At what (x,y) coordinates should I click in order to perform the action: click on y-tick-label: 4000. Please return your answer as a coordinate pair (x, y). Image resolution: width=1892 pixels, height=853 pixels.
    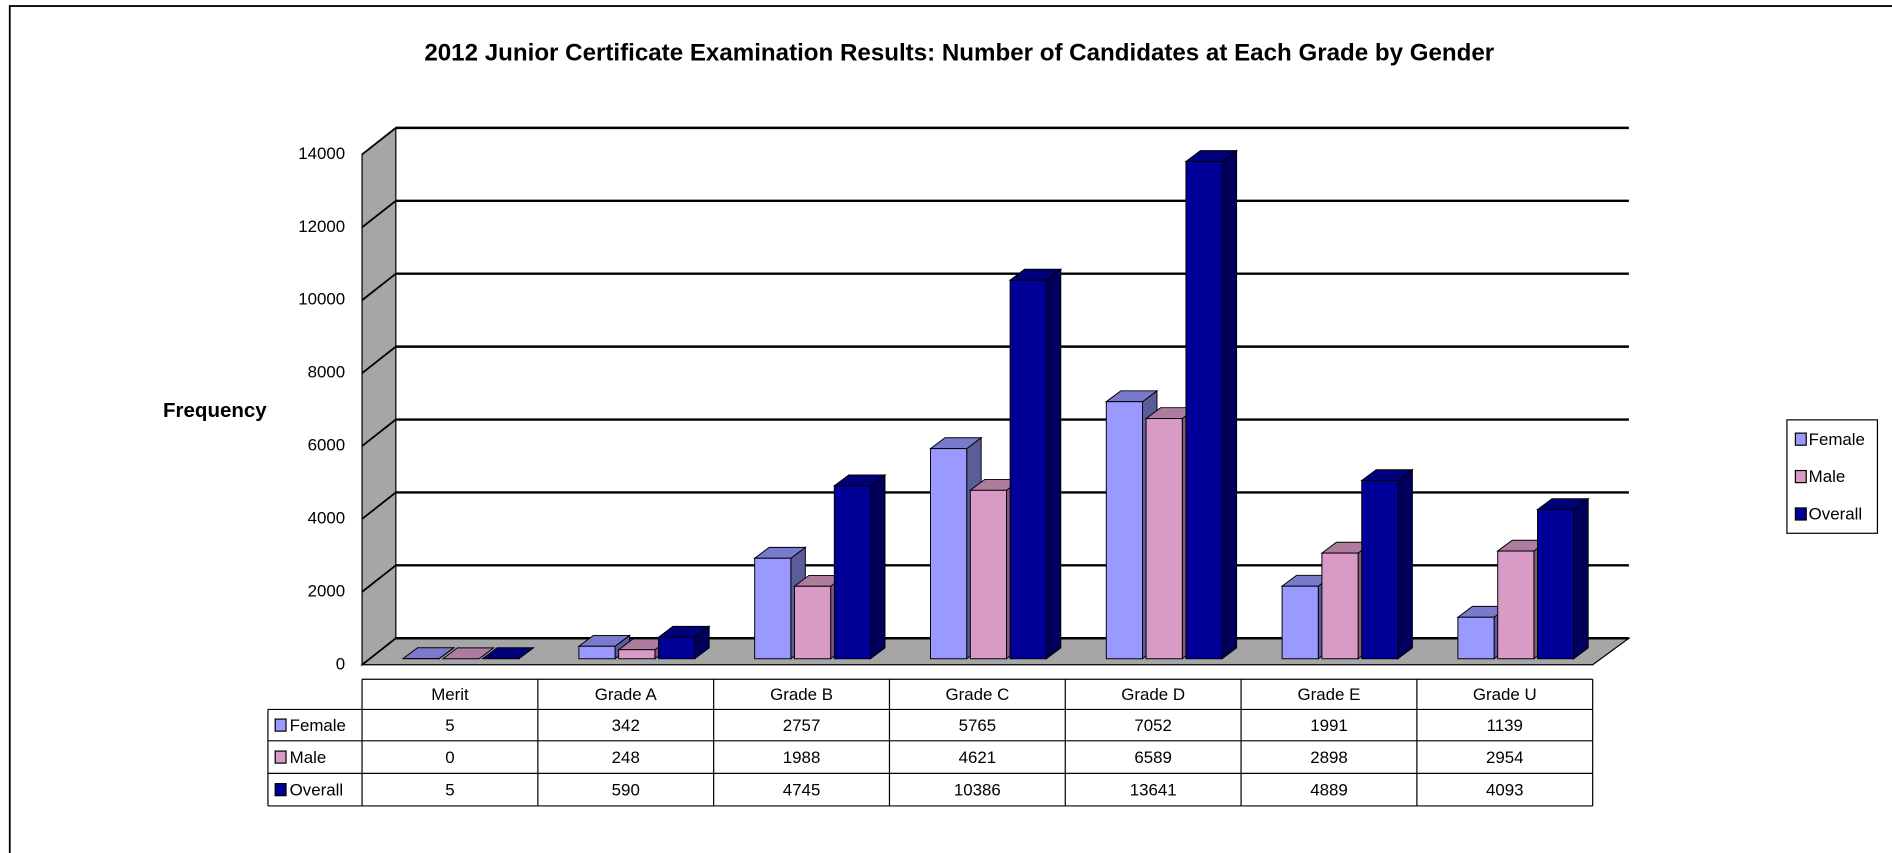
    Looking at the image, I should click on (327, 517).